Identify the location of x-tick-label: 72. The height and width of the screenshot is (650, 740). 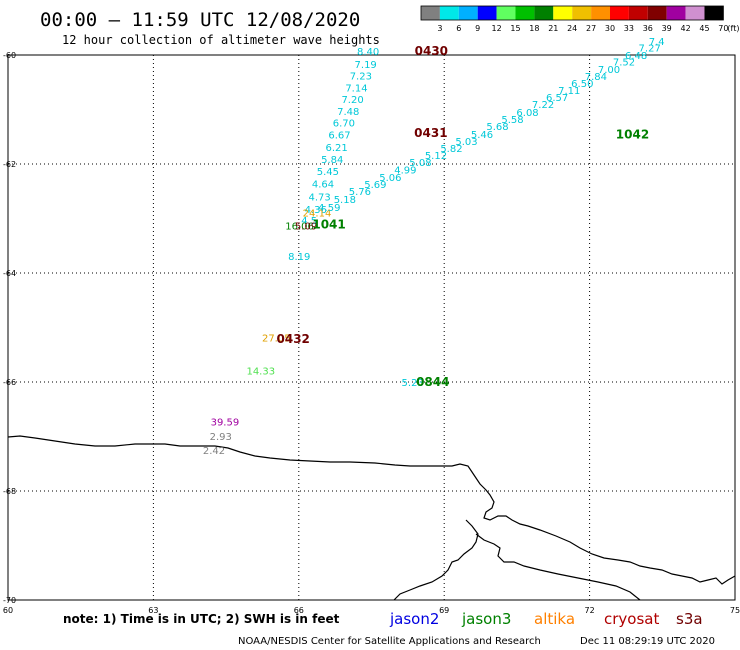
(590, 610).